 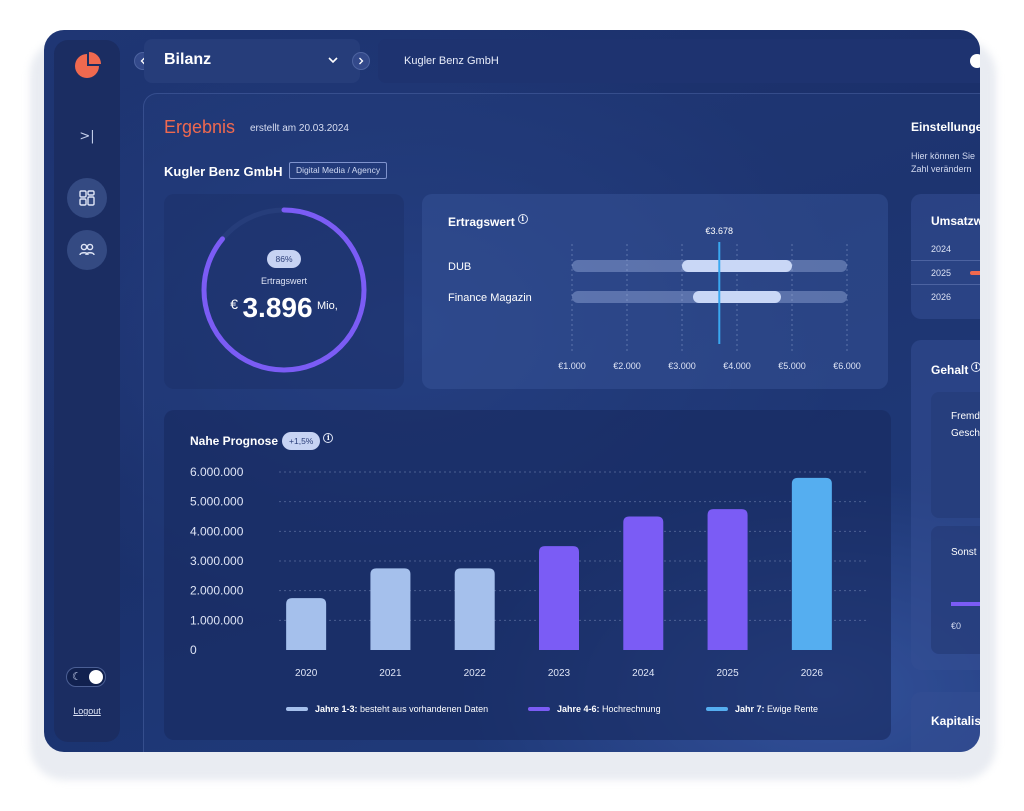 What do you see at coordinates (217, 502) in the screenshot?
I see `y-tick-label: 5.000.000` at bounding box center [217, 502].